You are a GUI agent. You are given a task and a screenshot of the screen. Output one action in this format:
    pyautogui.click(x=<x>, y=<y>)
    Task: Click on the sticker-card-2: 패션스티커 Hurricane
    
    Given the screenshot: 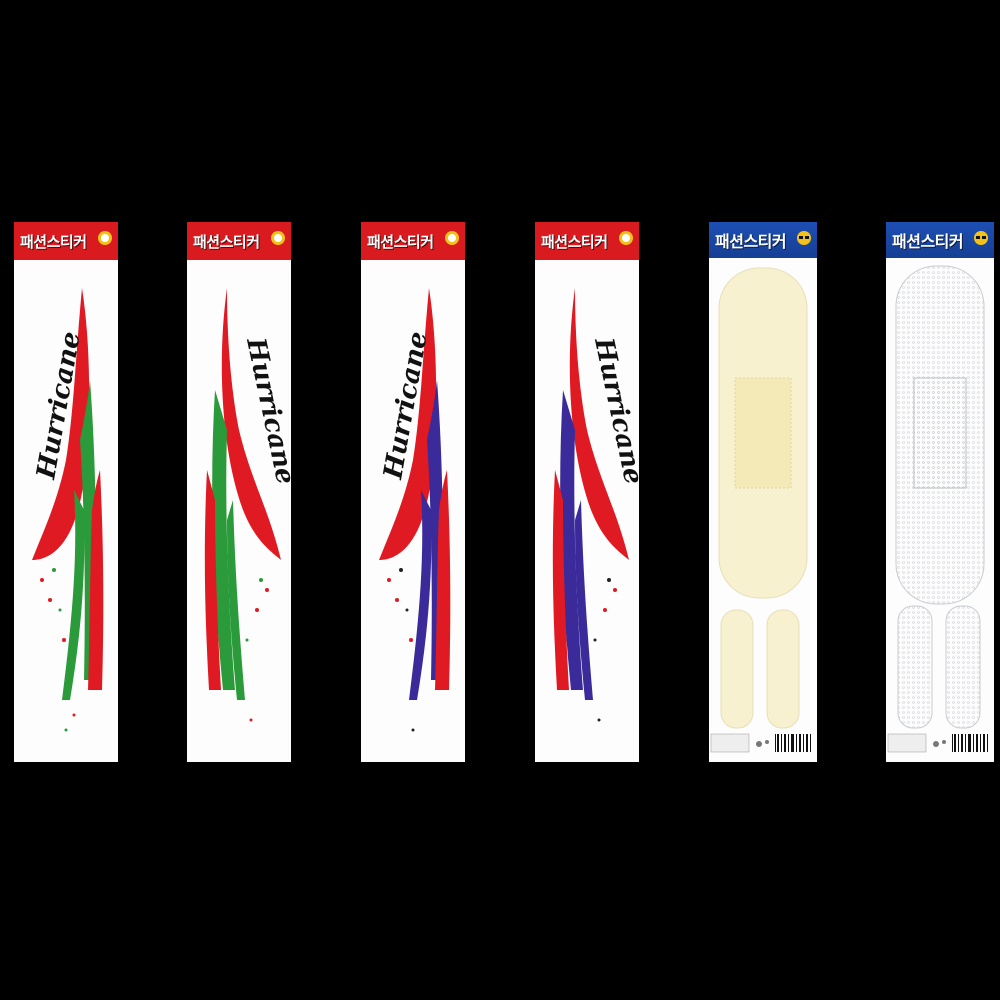 What is the action you would take?
    pyautogui.click(x=239, y=492)
    